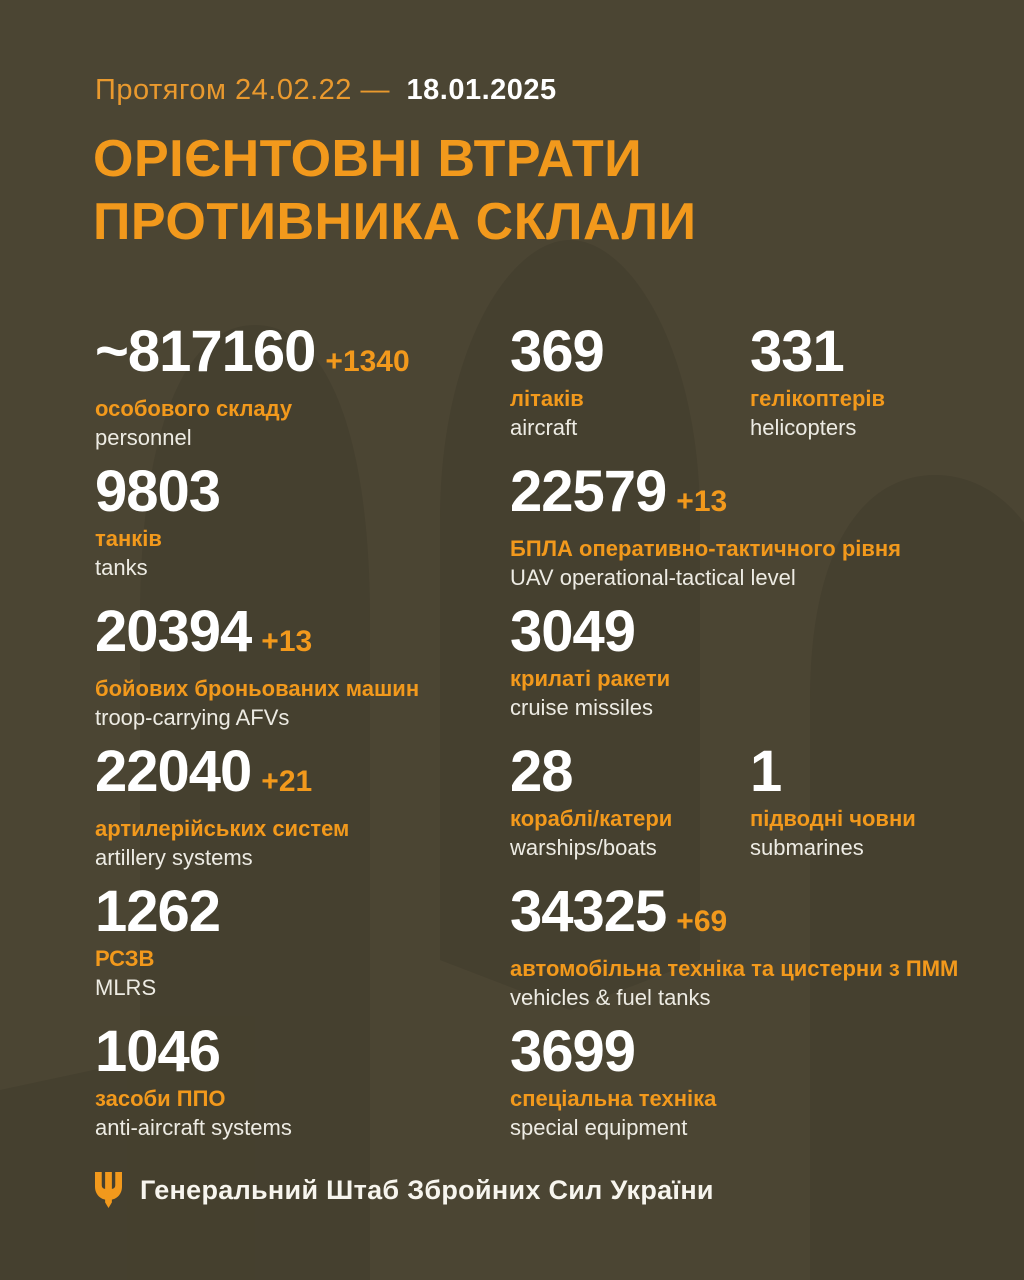 The image size is (1024, 1280). I want to click on period-line: Протягом 24.02.22 — 18.01.2025, so click(326, 90).